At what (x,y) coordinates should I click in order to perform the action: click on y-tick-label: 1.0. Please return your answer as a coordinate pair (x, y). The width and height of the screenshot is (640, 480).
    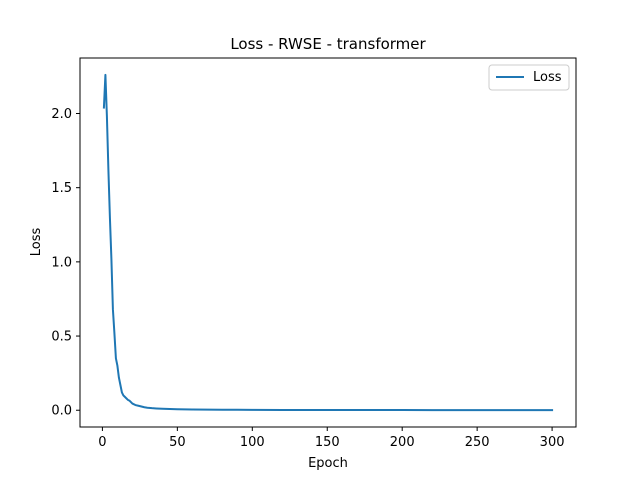
    Looking at the image, I should click on (61, 262).